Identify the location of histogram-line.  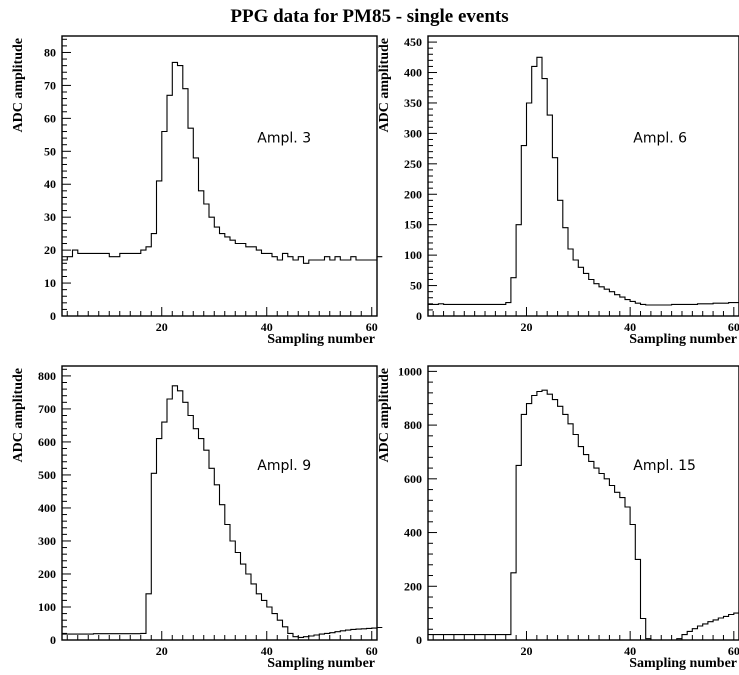
(222, 162).